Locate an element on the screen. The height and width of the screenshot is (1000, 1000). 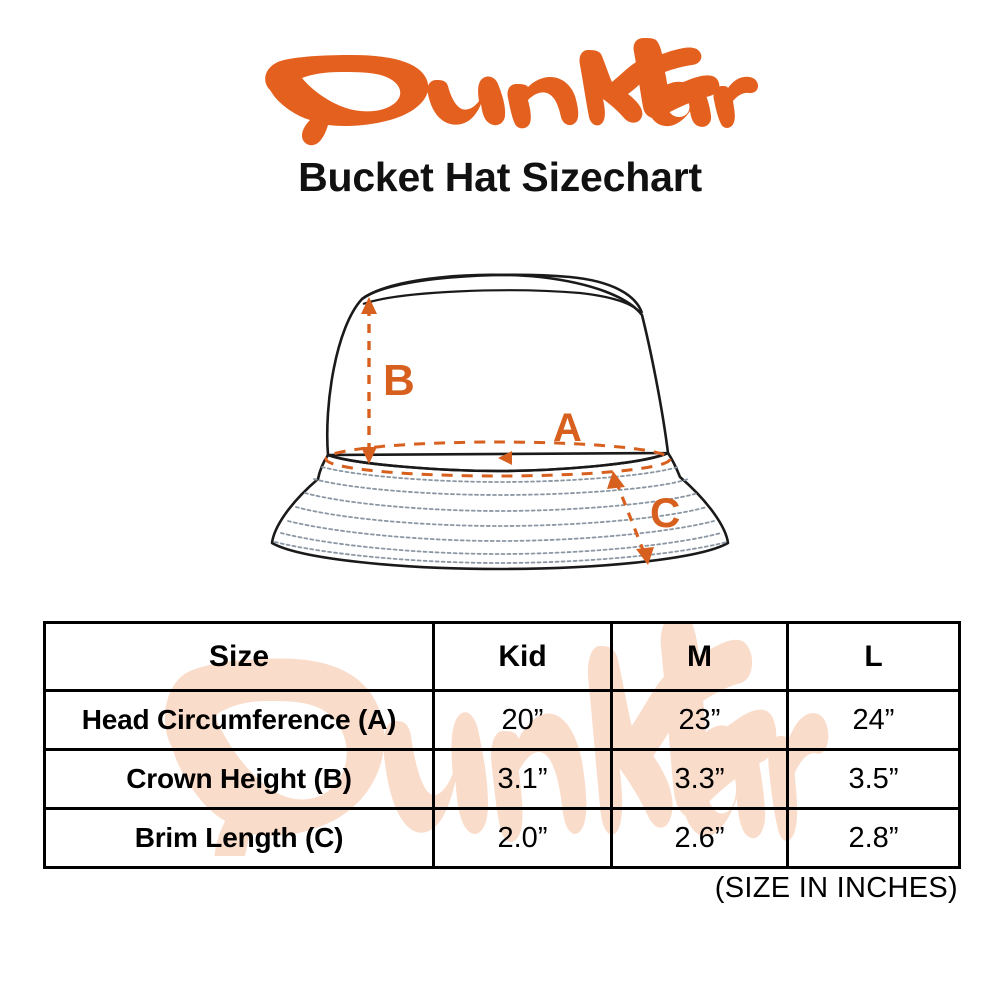
column-header-kid: Kid is located at coordinates (522, 656).